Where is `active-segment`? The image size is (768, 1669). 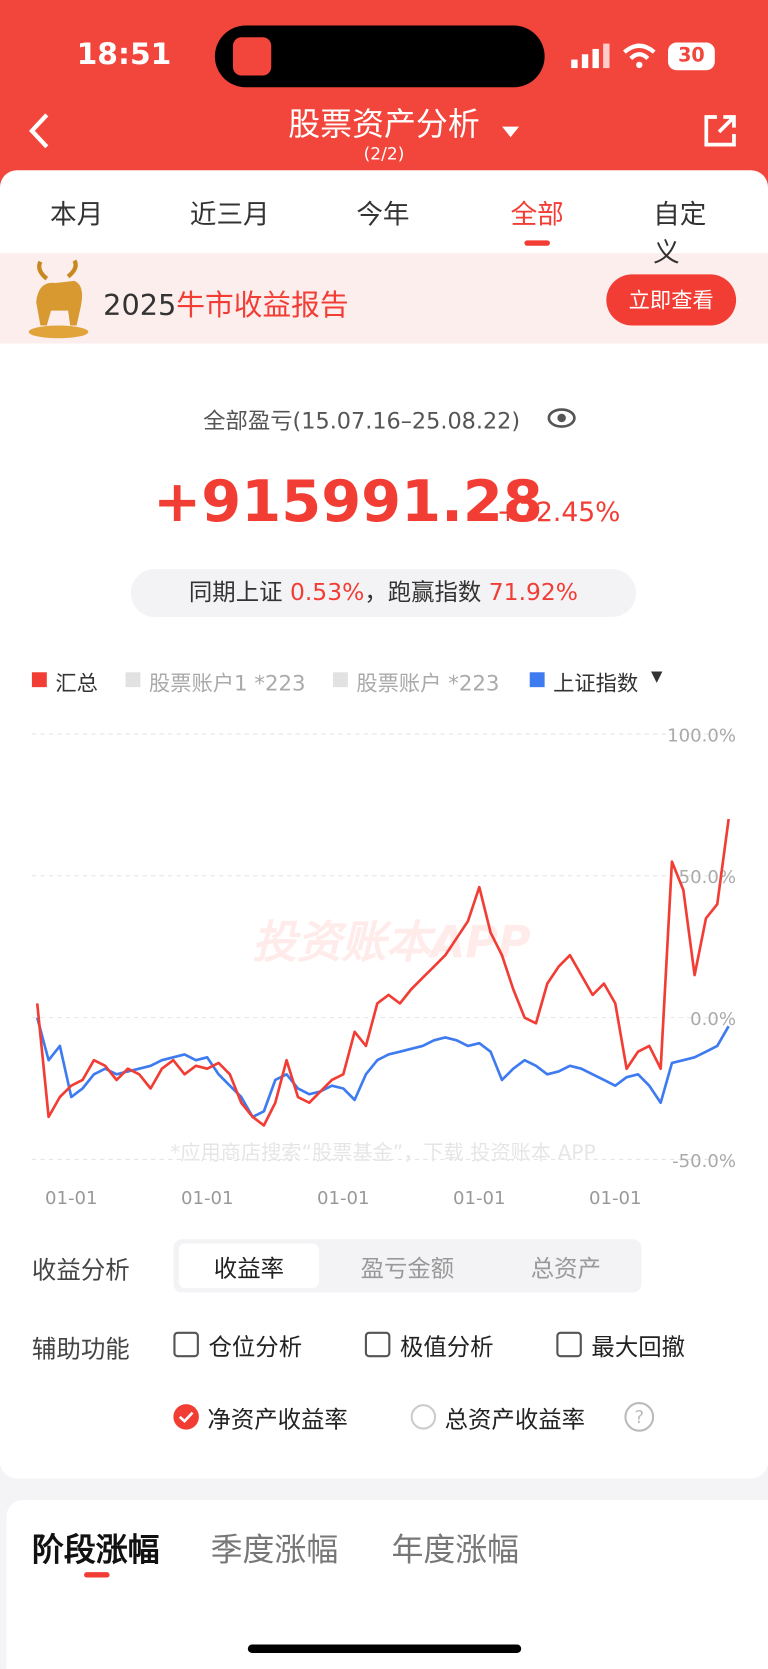
active-segment is located at coordinates (249, 1266).